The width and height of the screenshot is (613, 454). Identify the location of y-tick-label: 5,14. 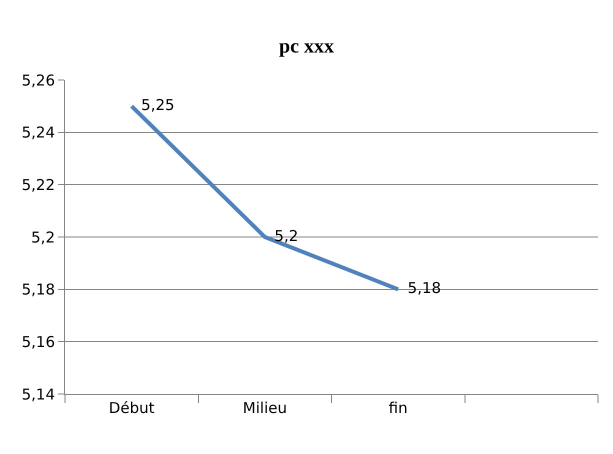
(38, 394).